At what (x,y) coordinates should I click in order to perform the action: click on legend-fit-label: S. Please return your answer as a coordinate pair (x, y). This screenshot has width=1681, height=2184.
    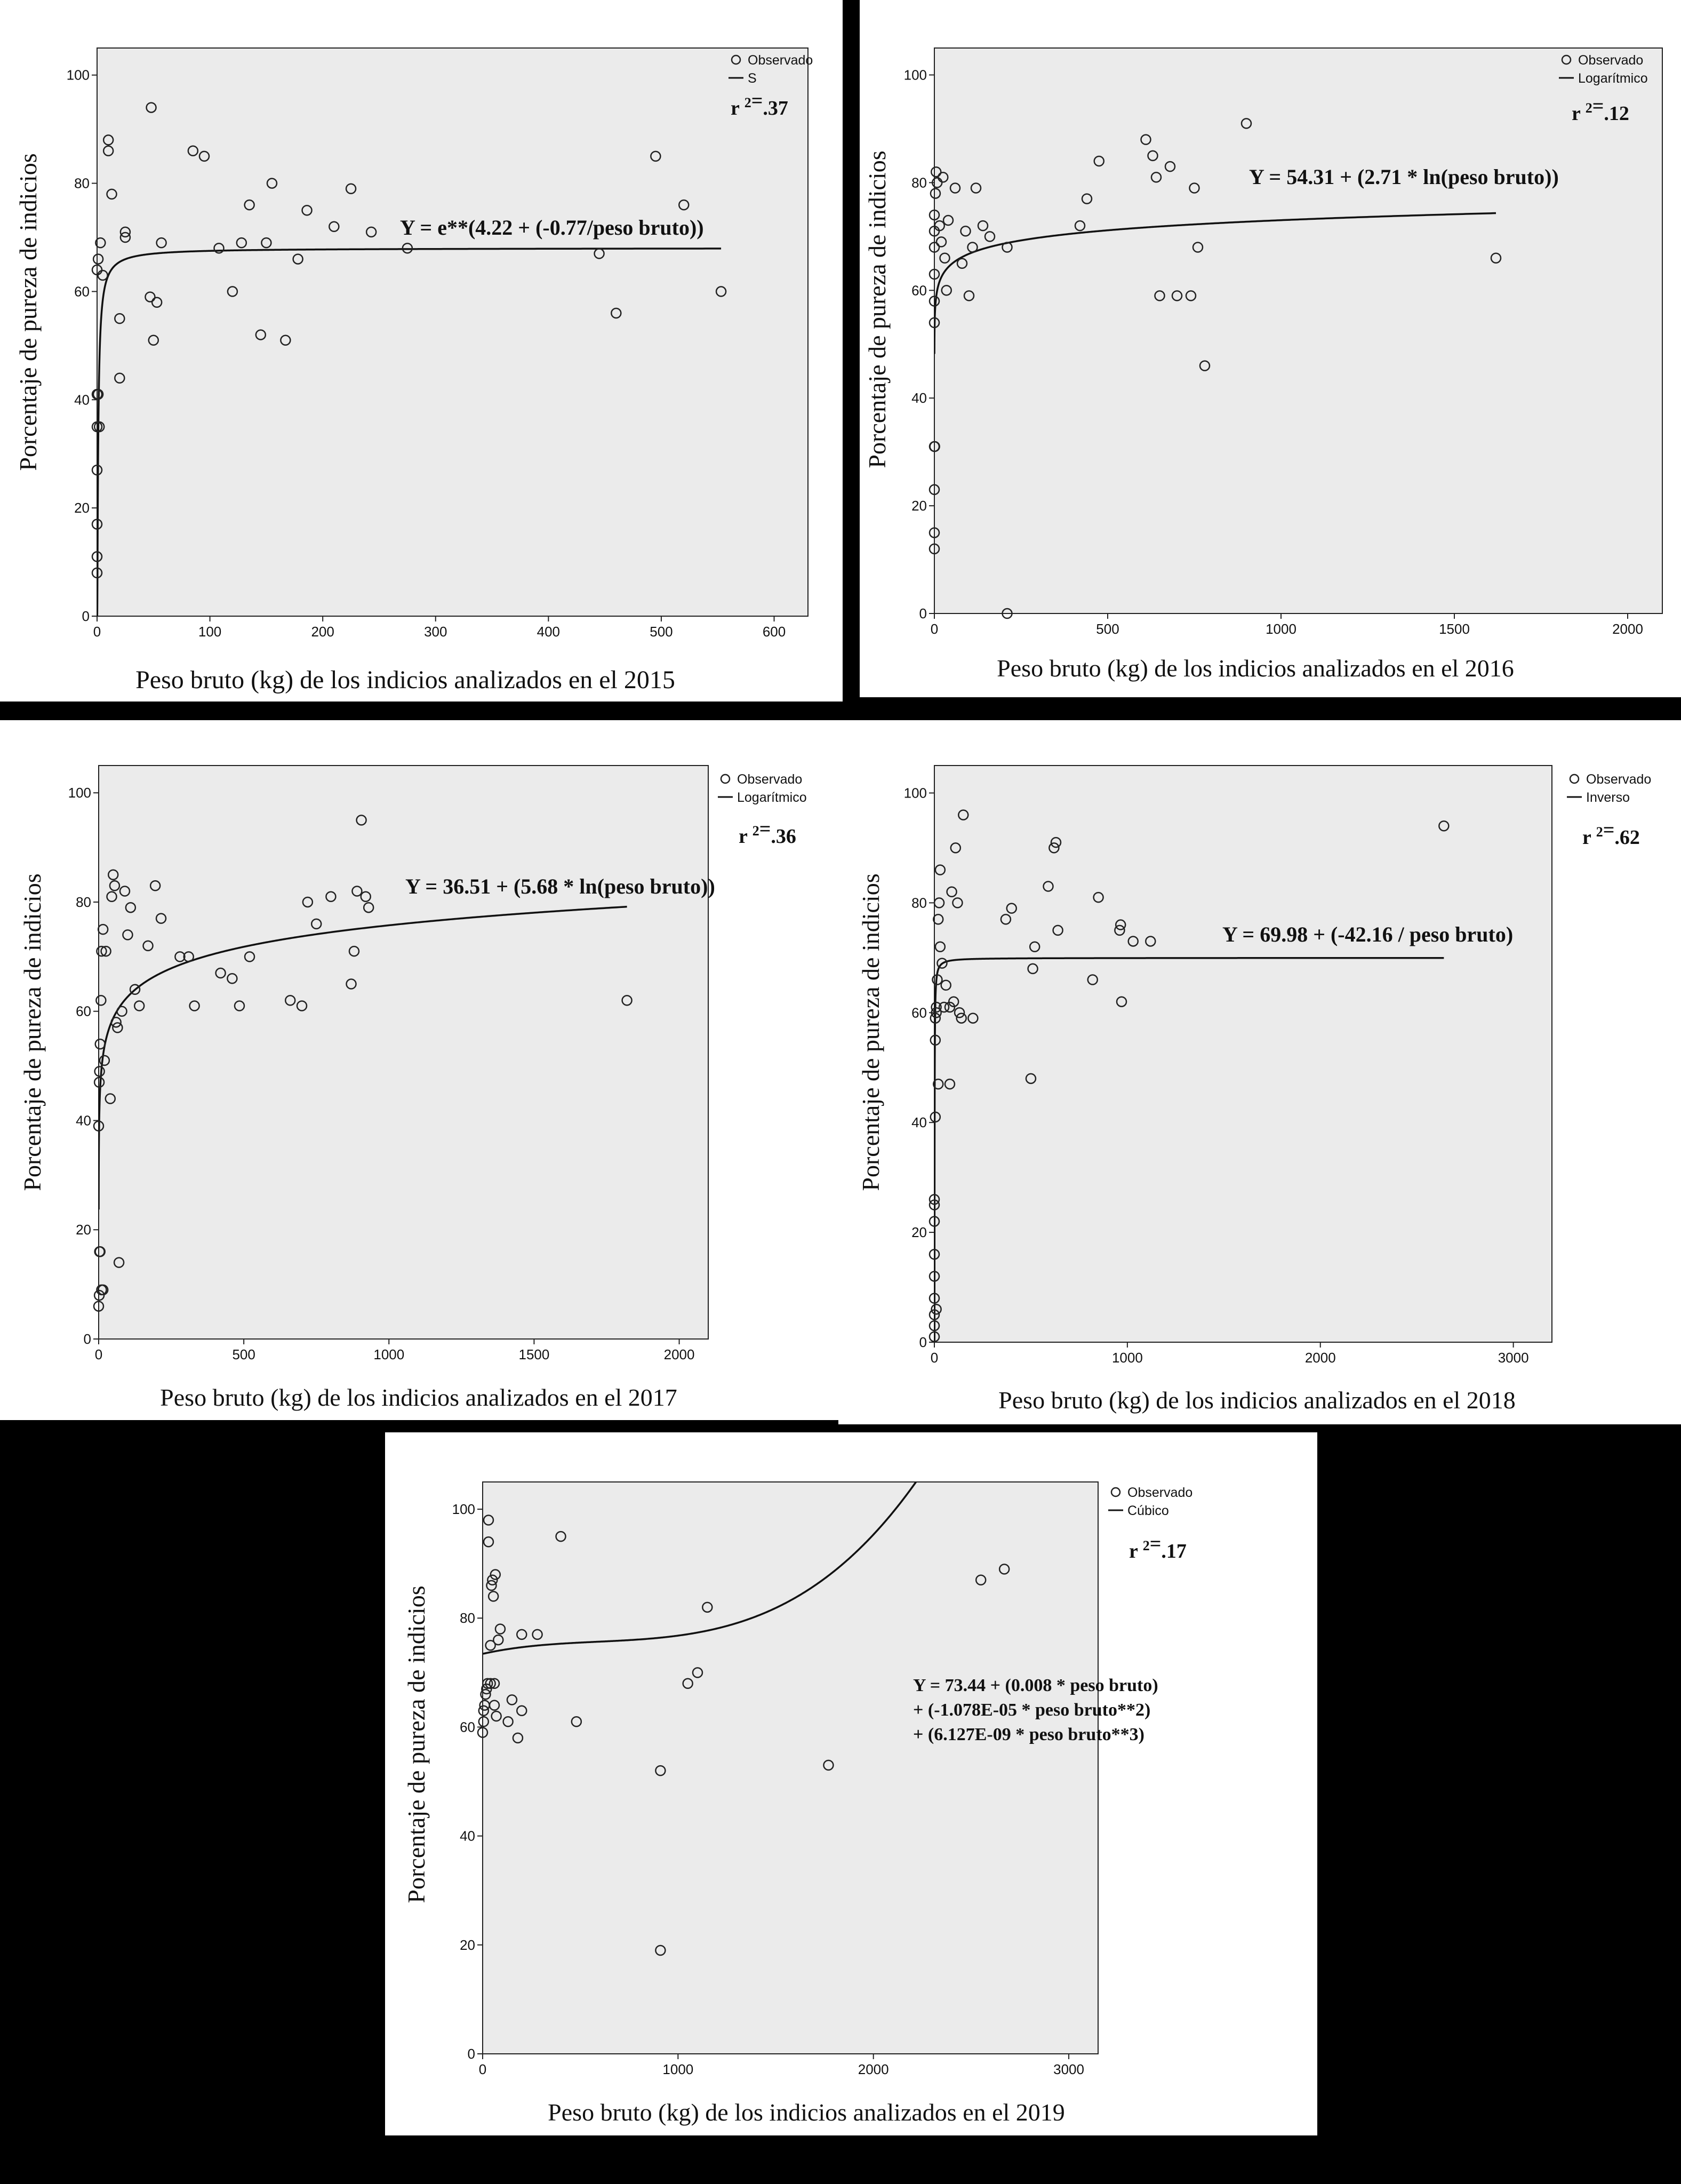
    Looking at the image, I should click on (753, 78).